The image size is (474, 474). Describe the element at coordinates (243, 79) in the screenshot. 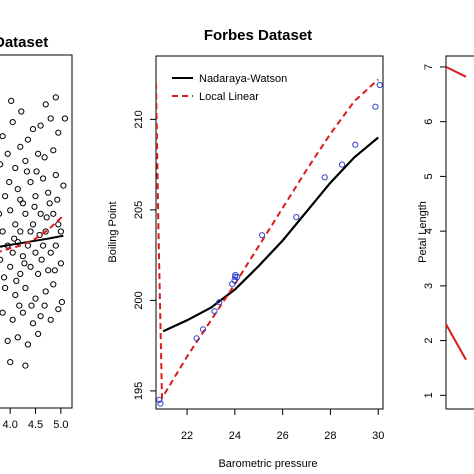

I see `legend-nw-label: Nadaraya-Watson` at that location.